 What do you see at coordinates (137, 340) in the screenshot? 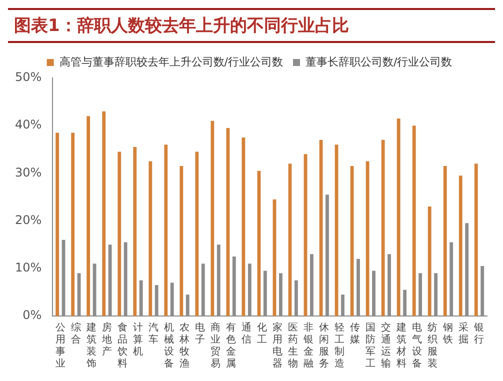
I see `x-tick-label: 计算机` at bounding box center [137, 340].